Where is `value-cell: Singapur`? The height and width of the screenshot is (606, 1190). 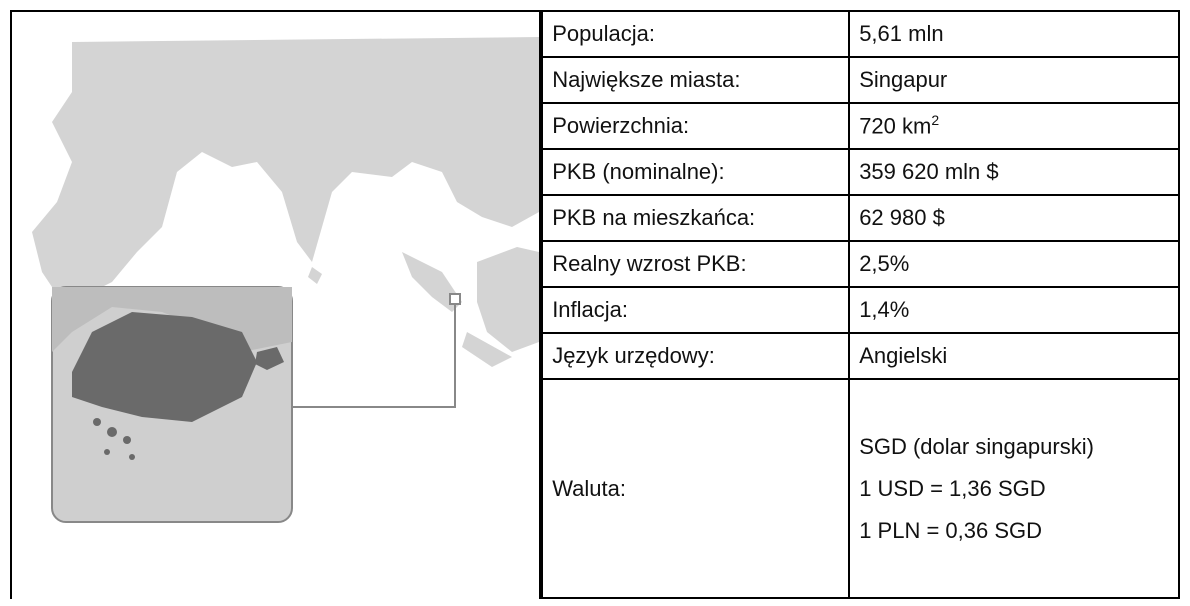
value-cell: Singapur is located at coordinates (1013, 80).